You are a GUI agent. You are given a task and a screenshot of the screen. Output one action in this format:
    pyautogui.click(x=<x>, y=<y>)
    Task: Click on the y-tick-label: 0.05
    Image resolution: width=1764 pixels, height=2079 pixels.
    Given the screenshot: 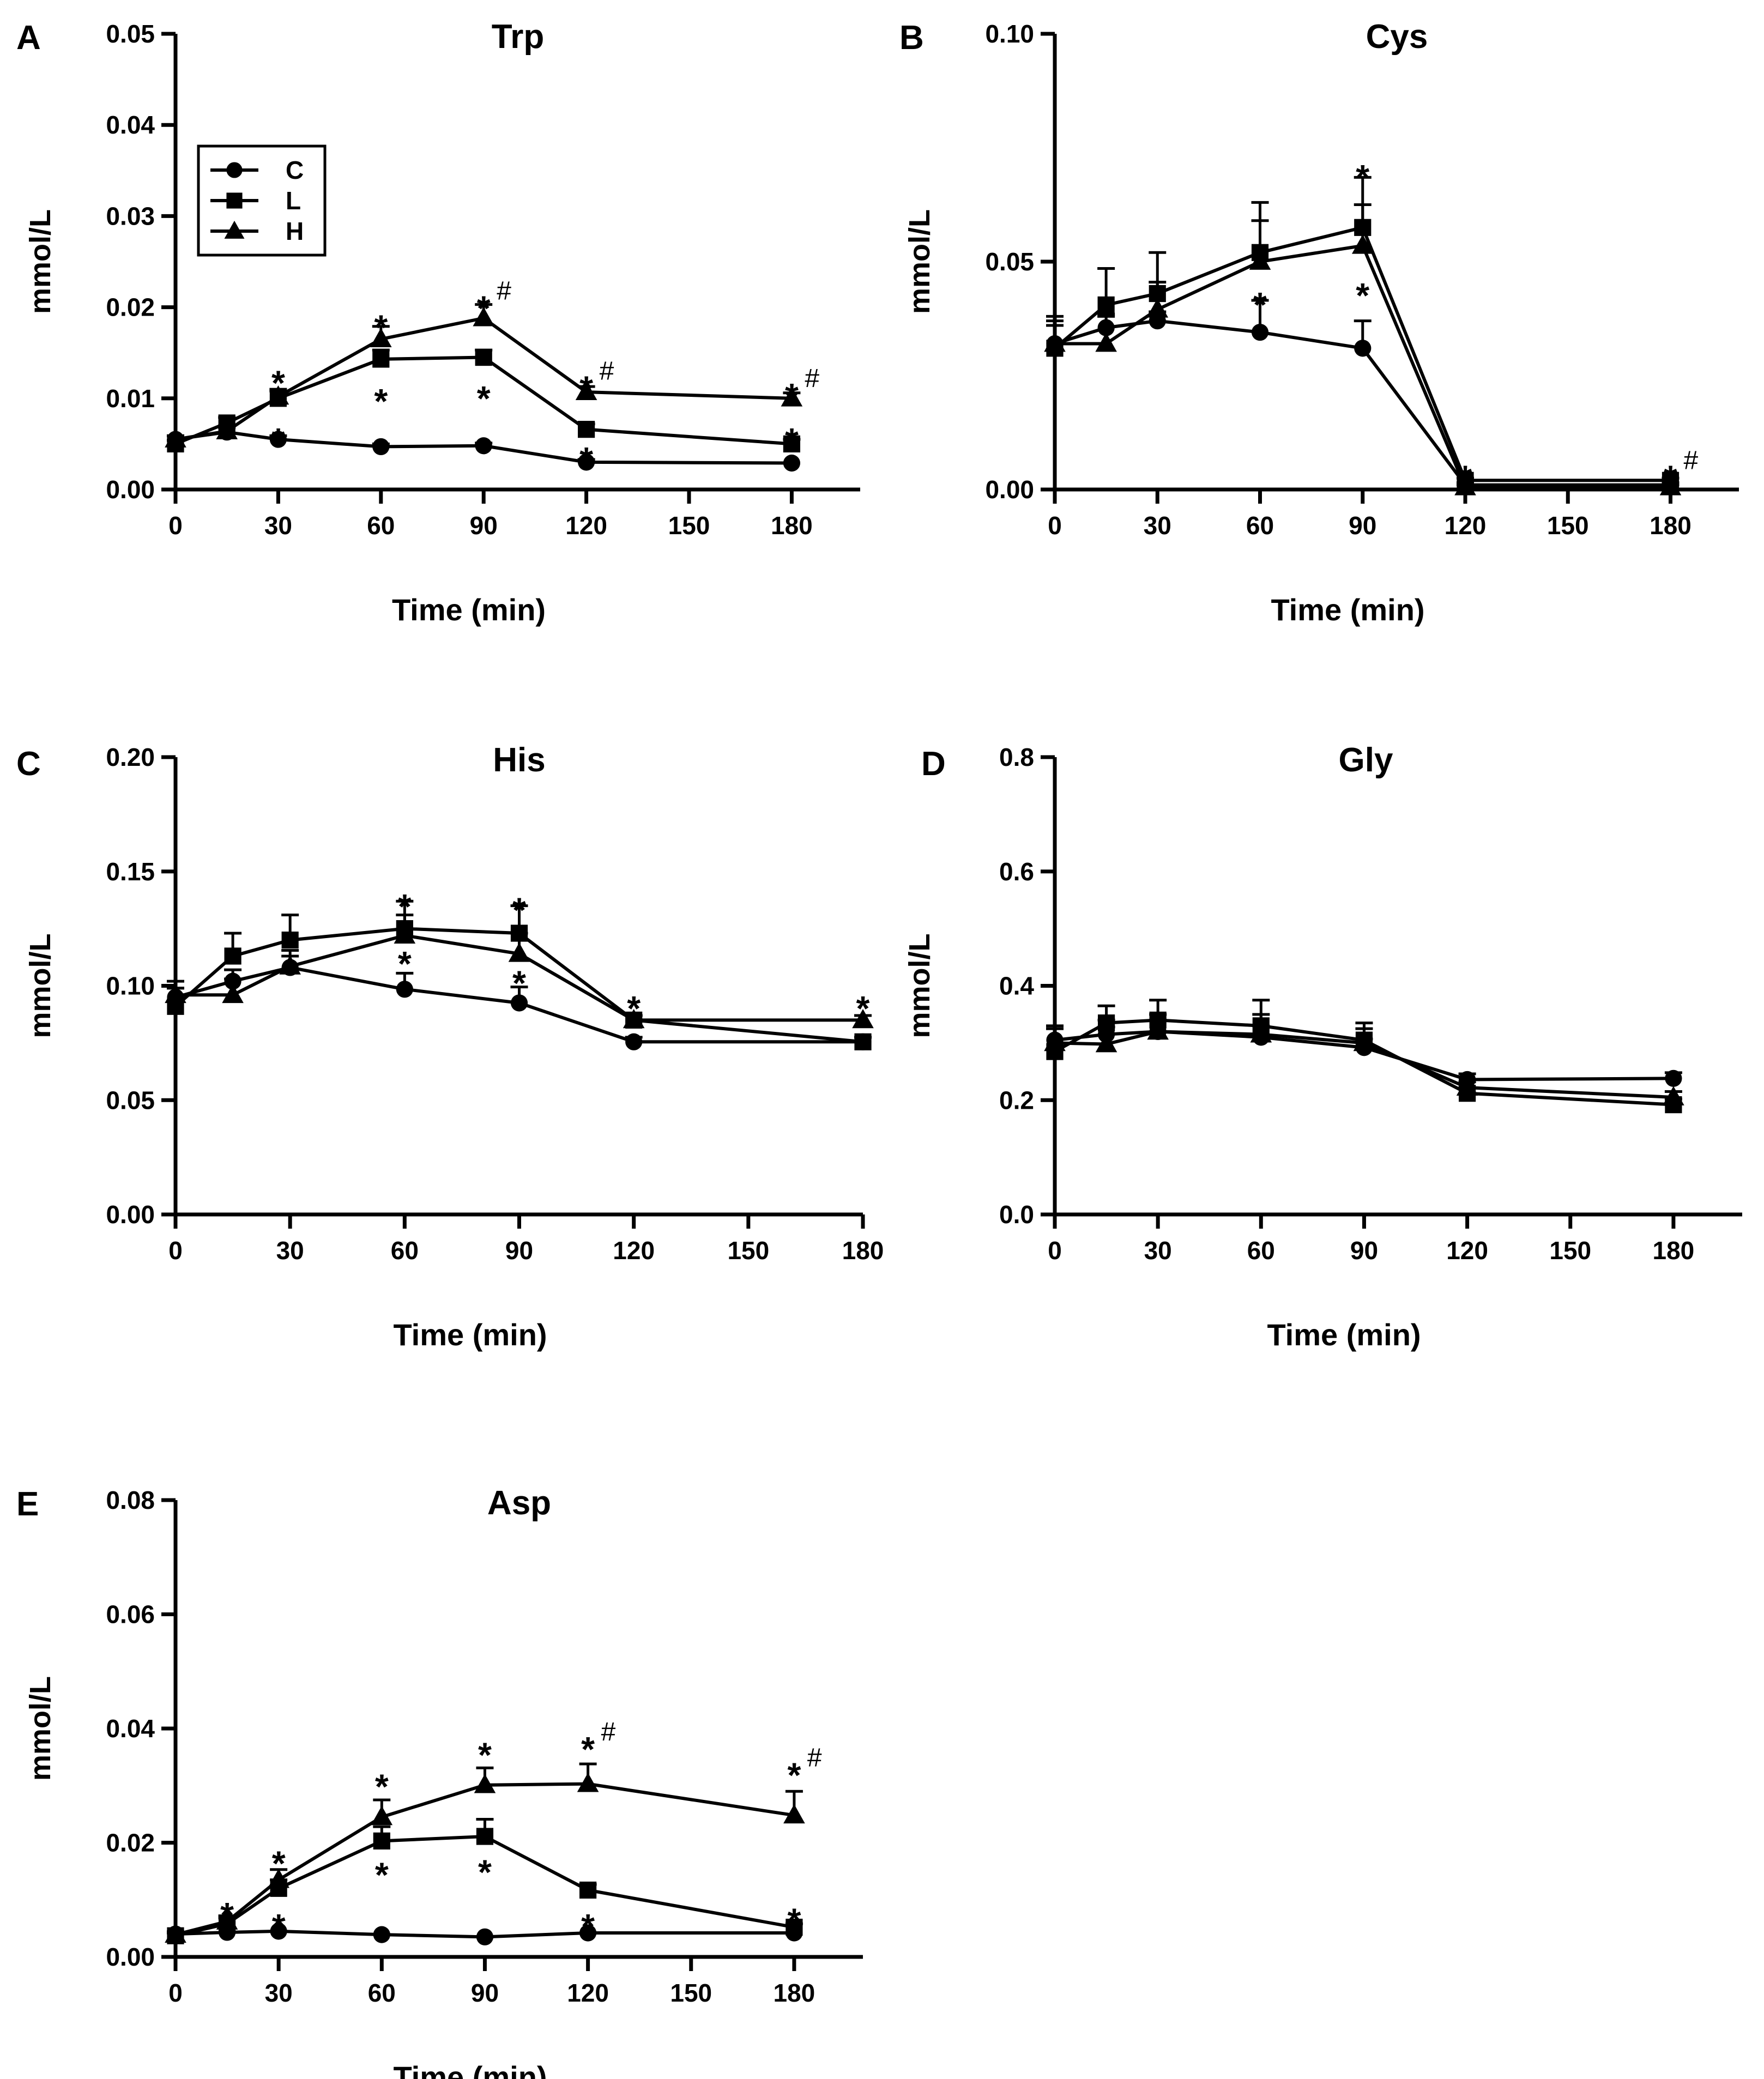 What is the action you would take?
    pyautogui.click(x=1009, y=261)
    